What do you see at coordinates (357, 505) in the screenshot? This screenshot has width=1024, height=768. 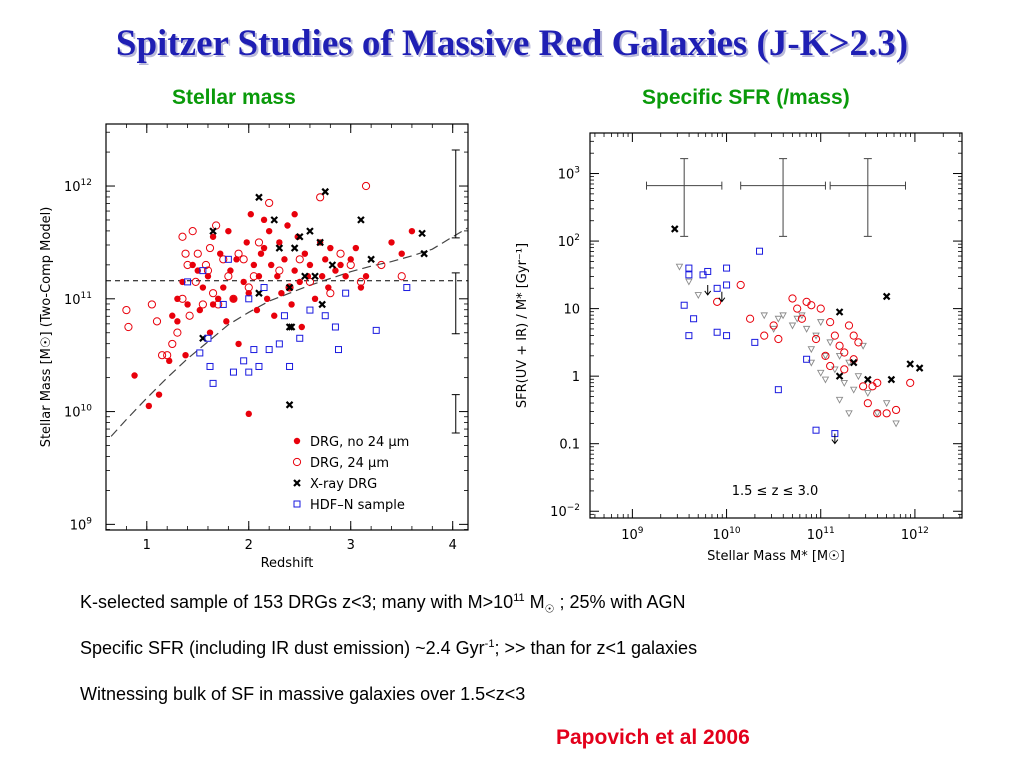 I see `left-legend-label: HDF–N sample` at bounding box center [357, 505].